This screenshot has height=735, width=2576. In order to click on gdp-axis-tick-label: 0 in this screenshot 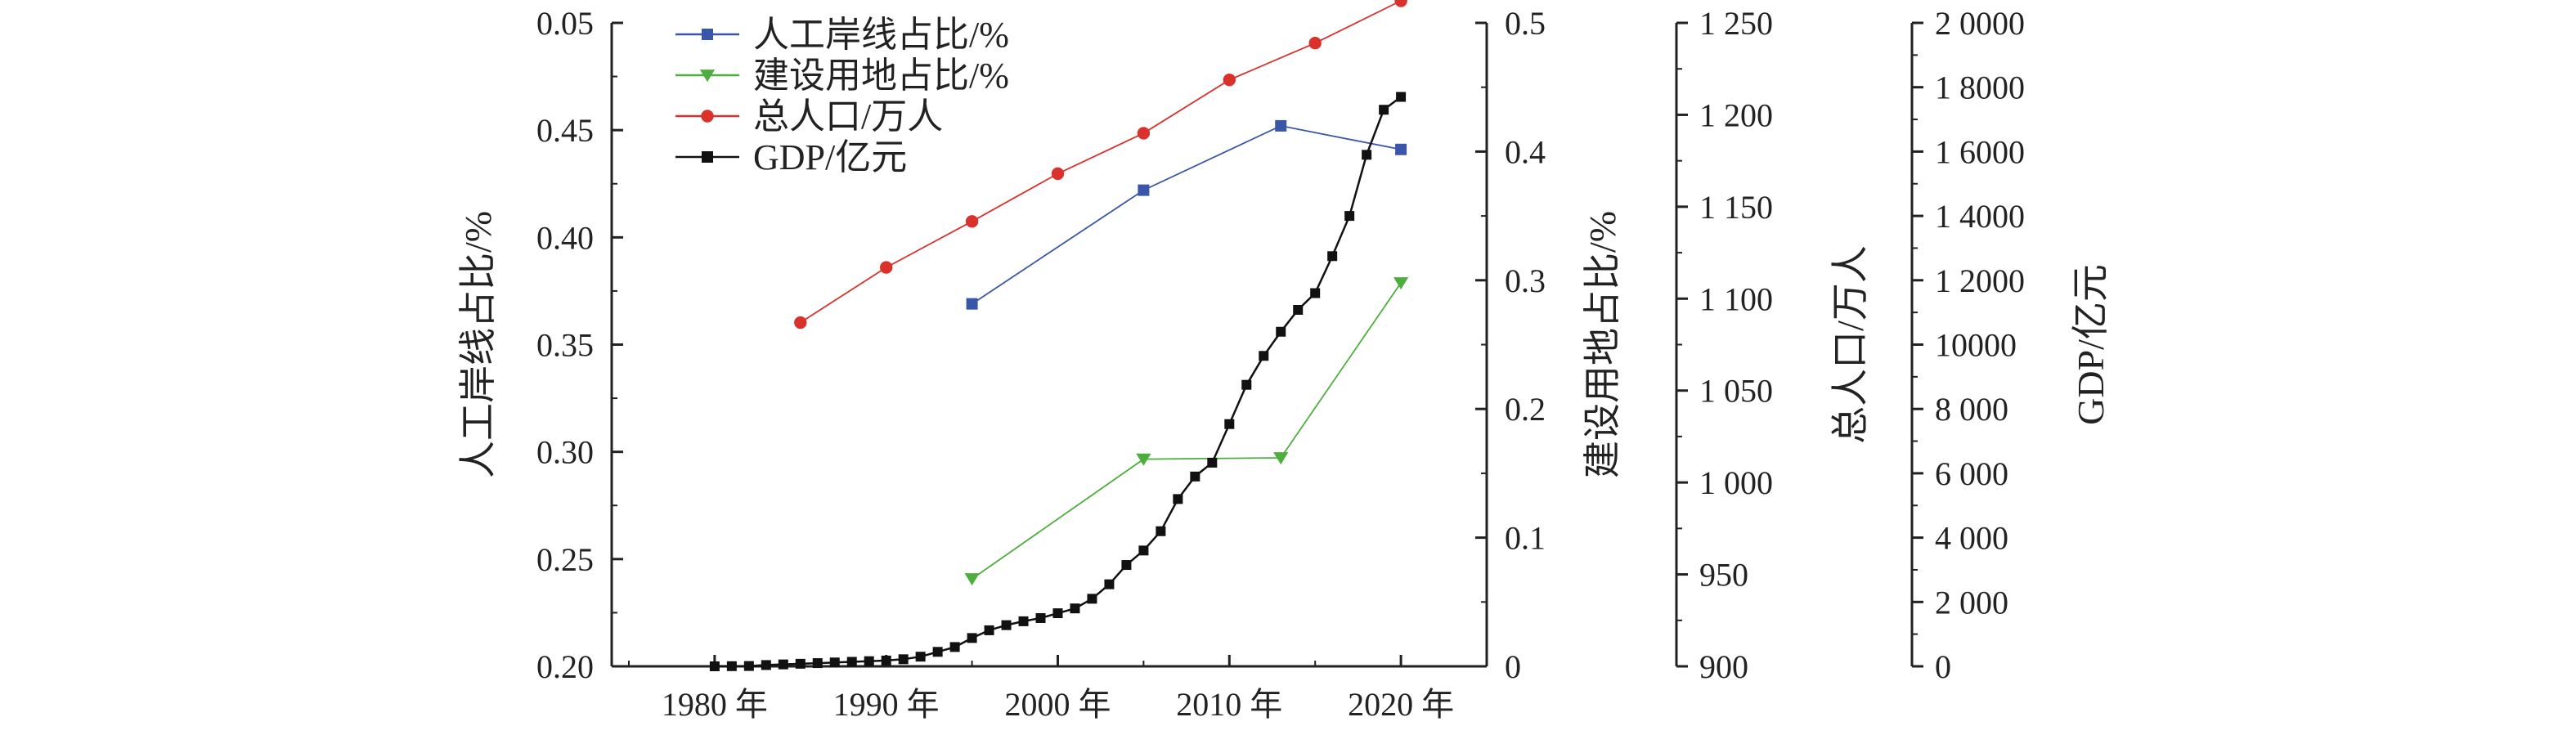, I will do `click(1943, 666)`.